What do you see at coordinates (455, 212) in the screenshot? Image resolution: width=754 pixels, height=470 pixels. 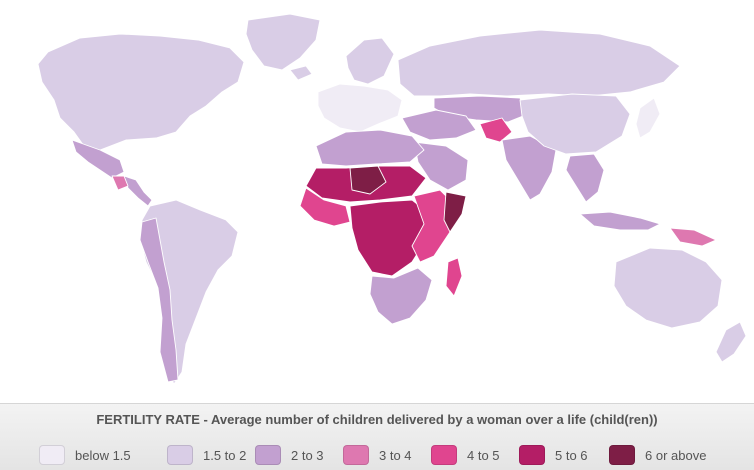 I see `region-somalia` at bounding box center [455, 212].